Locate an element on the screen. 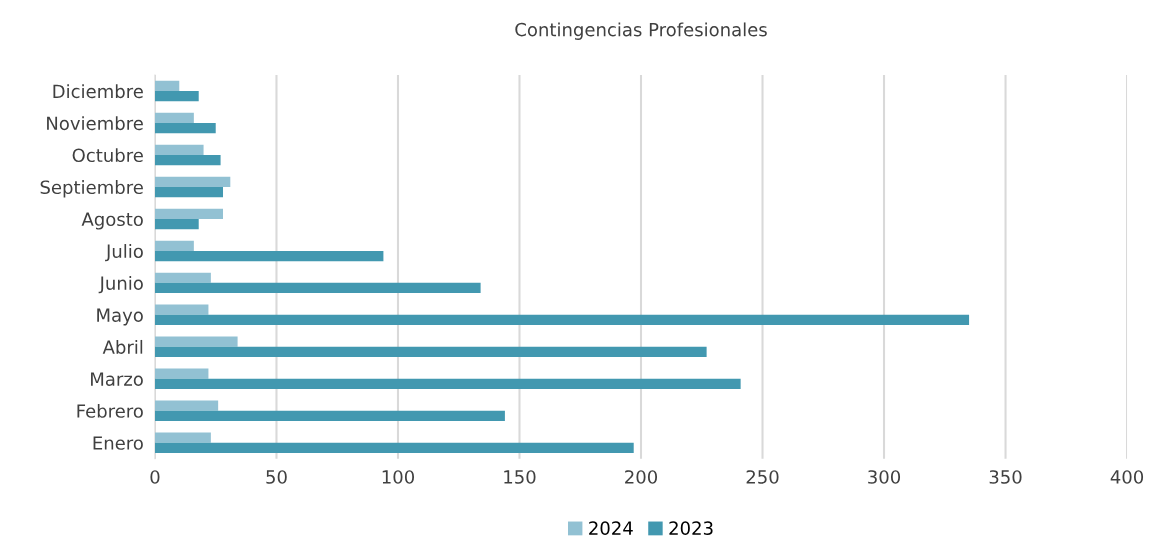 The width and height of the screenshot is (1174, 556). y-tick-label: Marzo is located at coordinates (117, 379).